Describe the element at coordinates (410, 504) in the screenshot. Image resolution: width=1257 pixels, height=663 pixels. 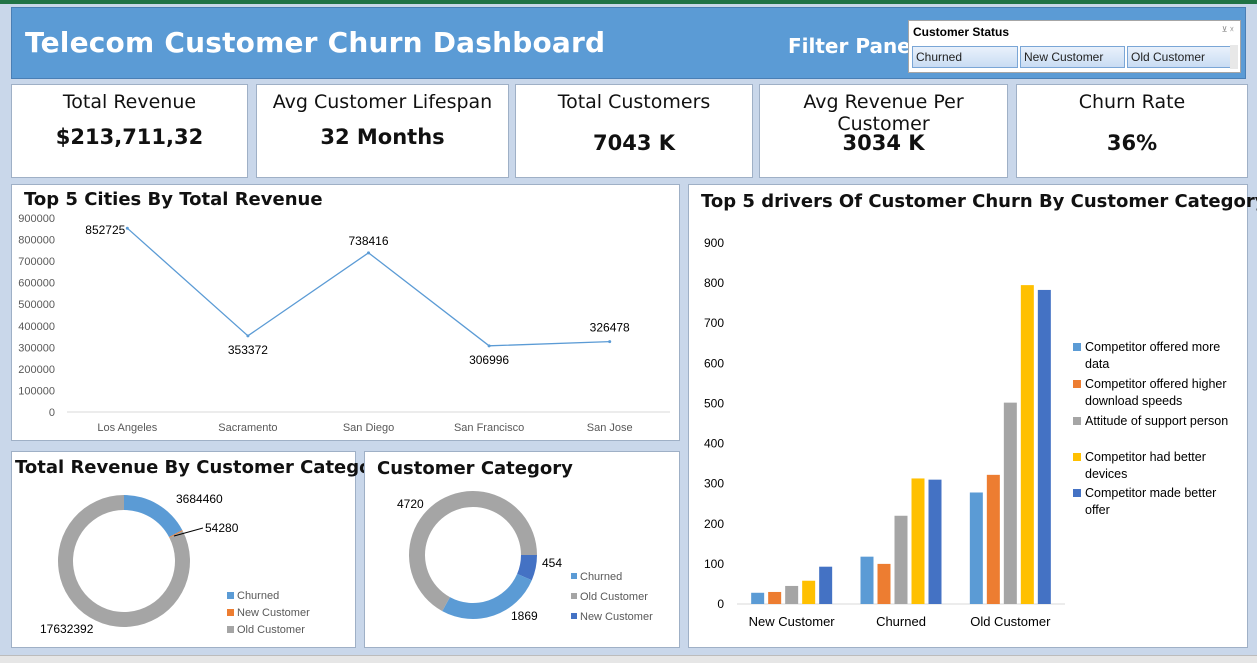
I see `data-label: 4720` at that location.